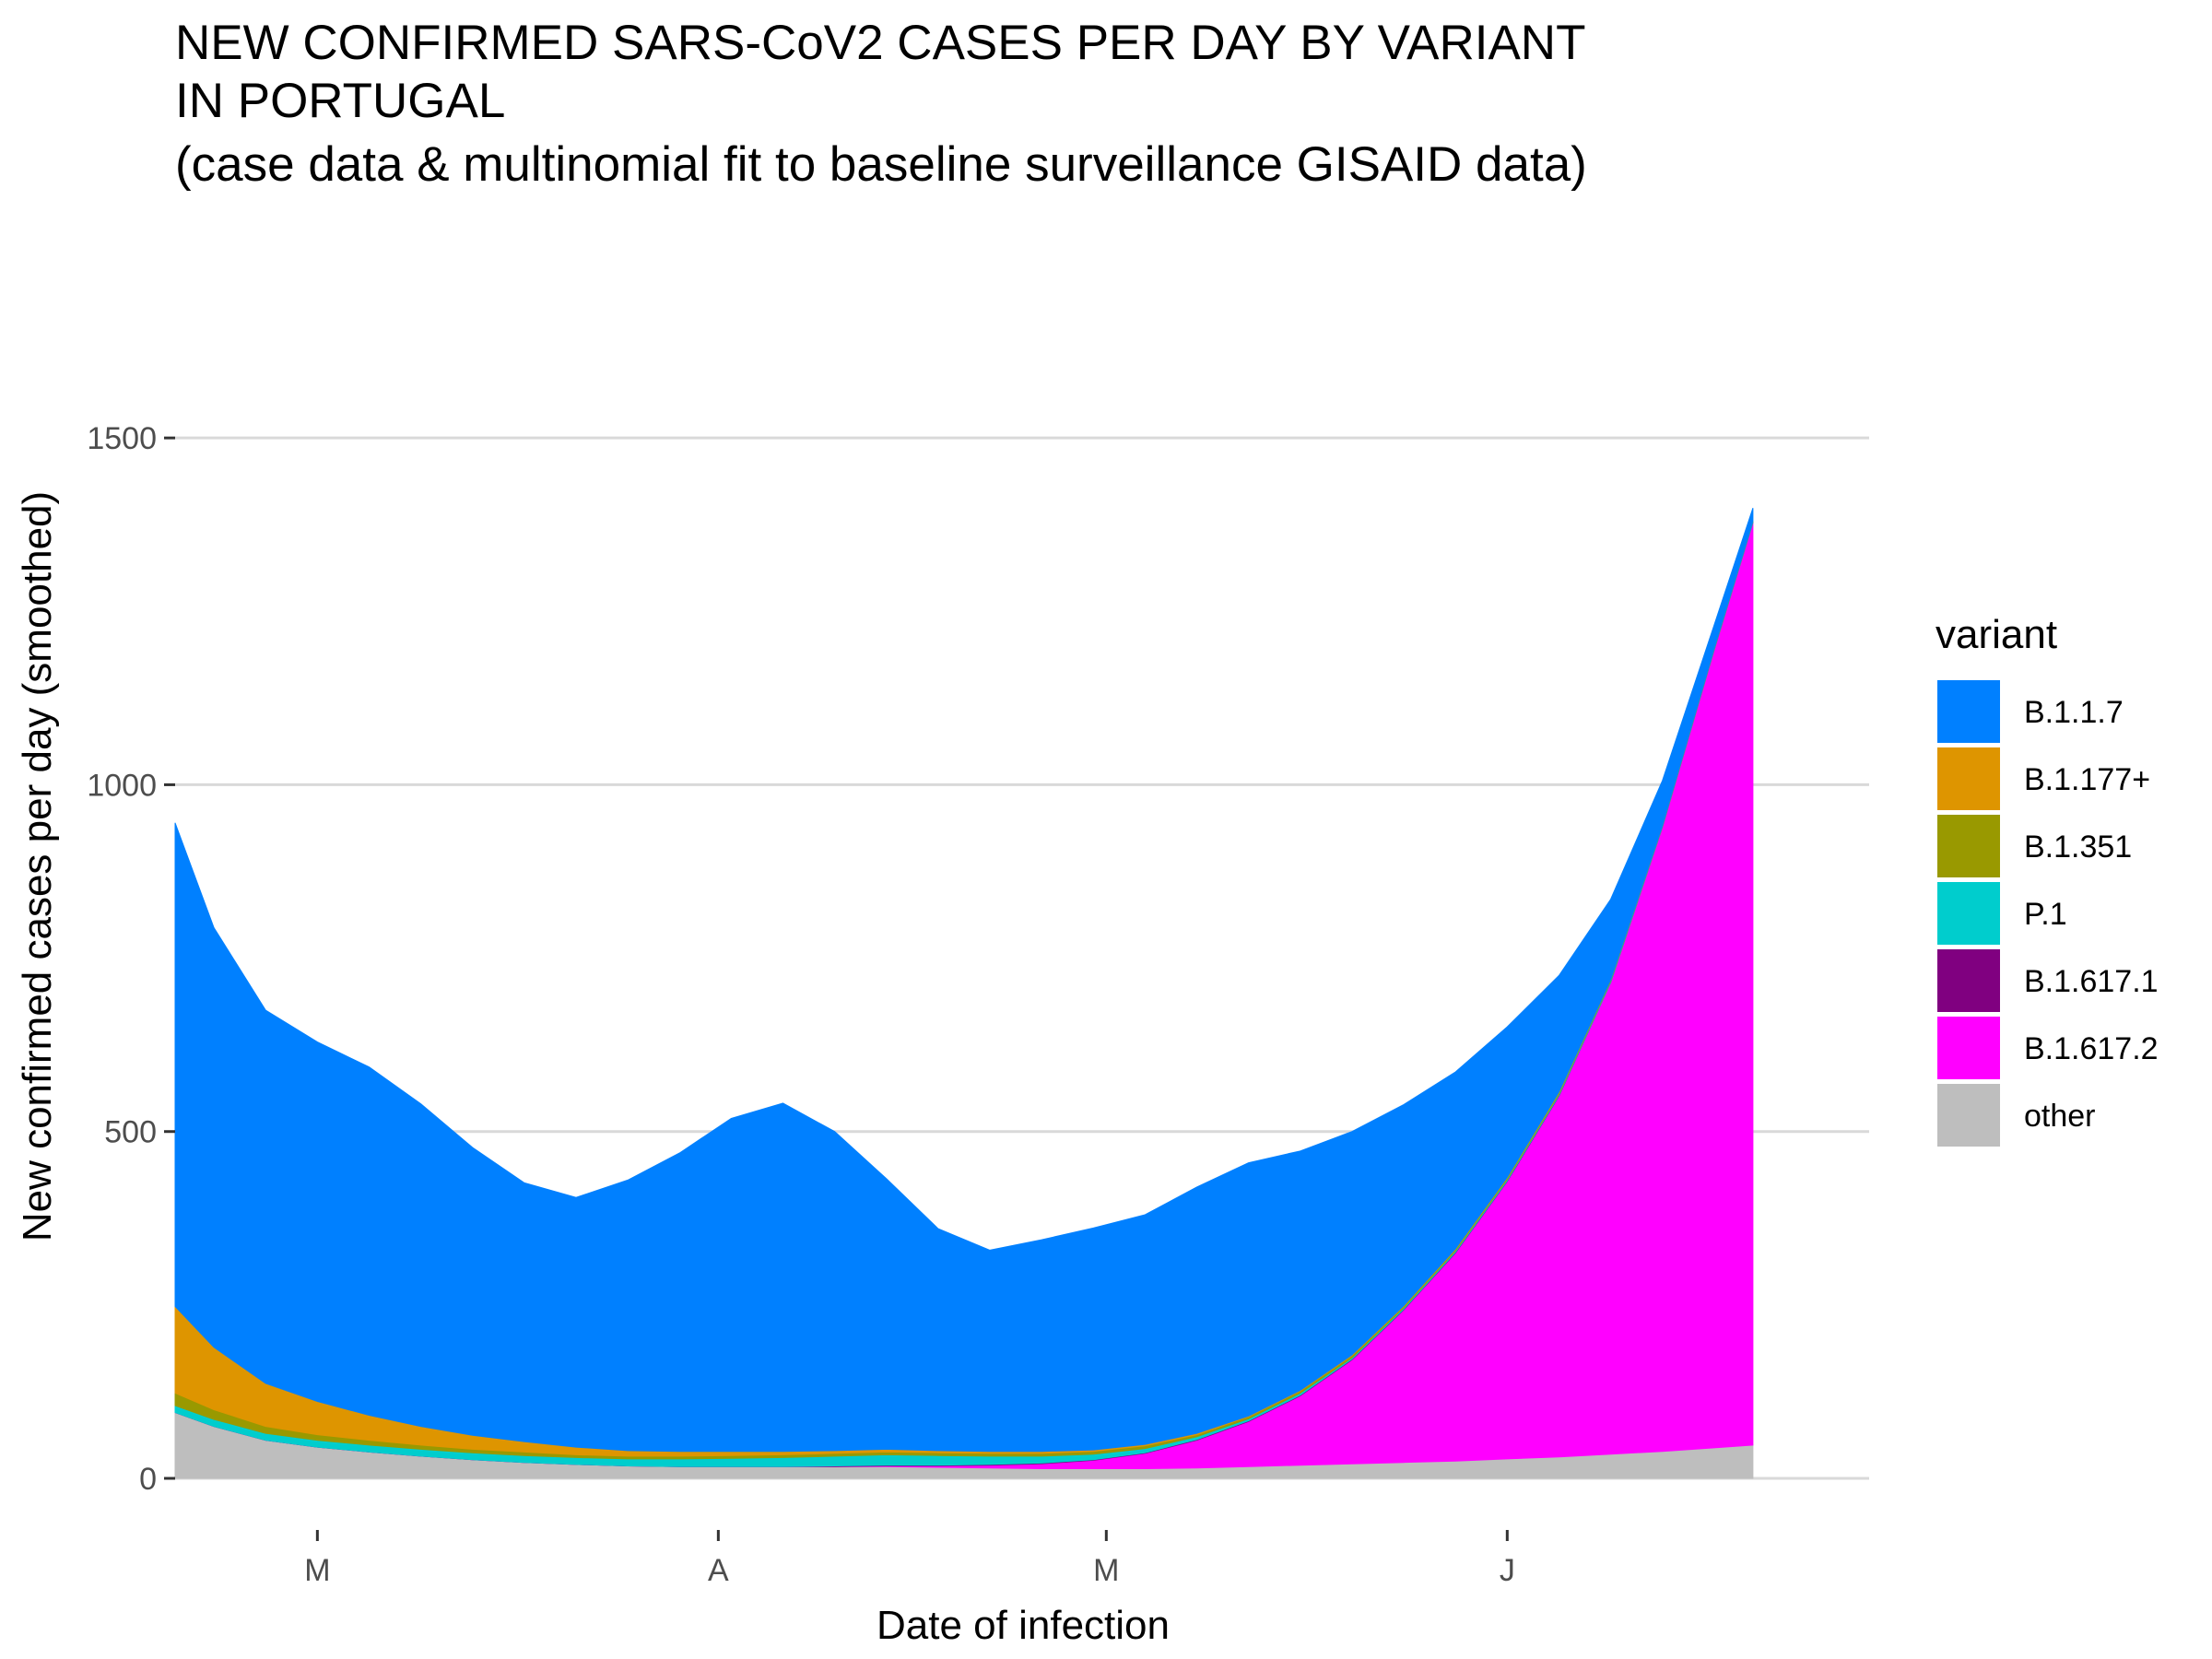 Image resolution: width=2212 pixels, height=1659 pixels. What do you see at coordinates (340, 101) in the screenshot?
I see `chart-title-line-2: IN PORTUGAL` at bounding box center [340, 101].